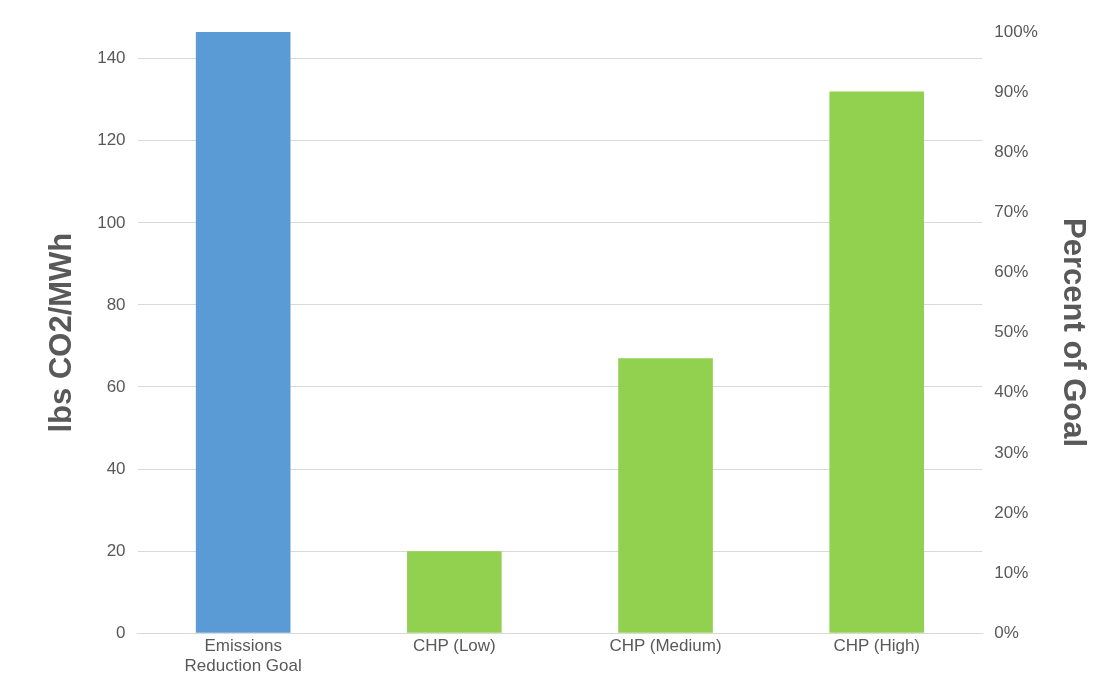  Describe the element at coordinates (1011, 151) in the screenshot. I see `y2-tick-label: 80%` at that location.